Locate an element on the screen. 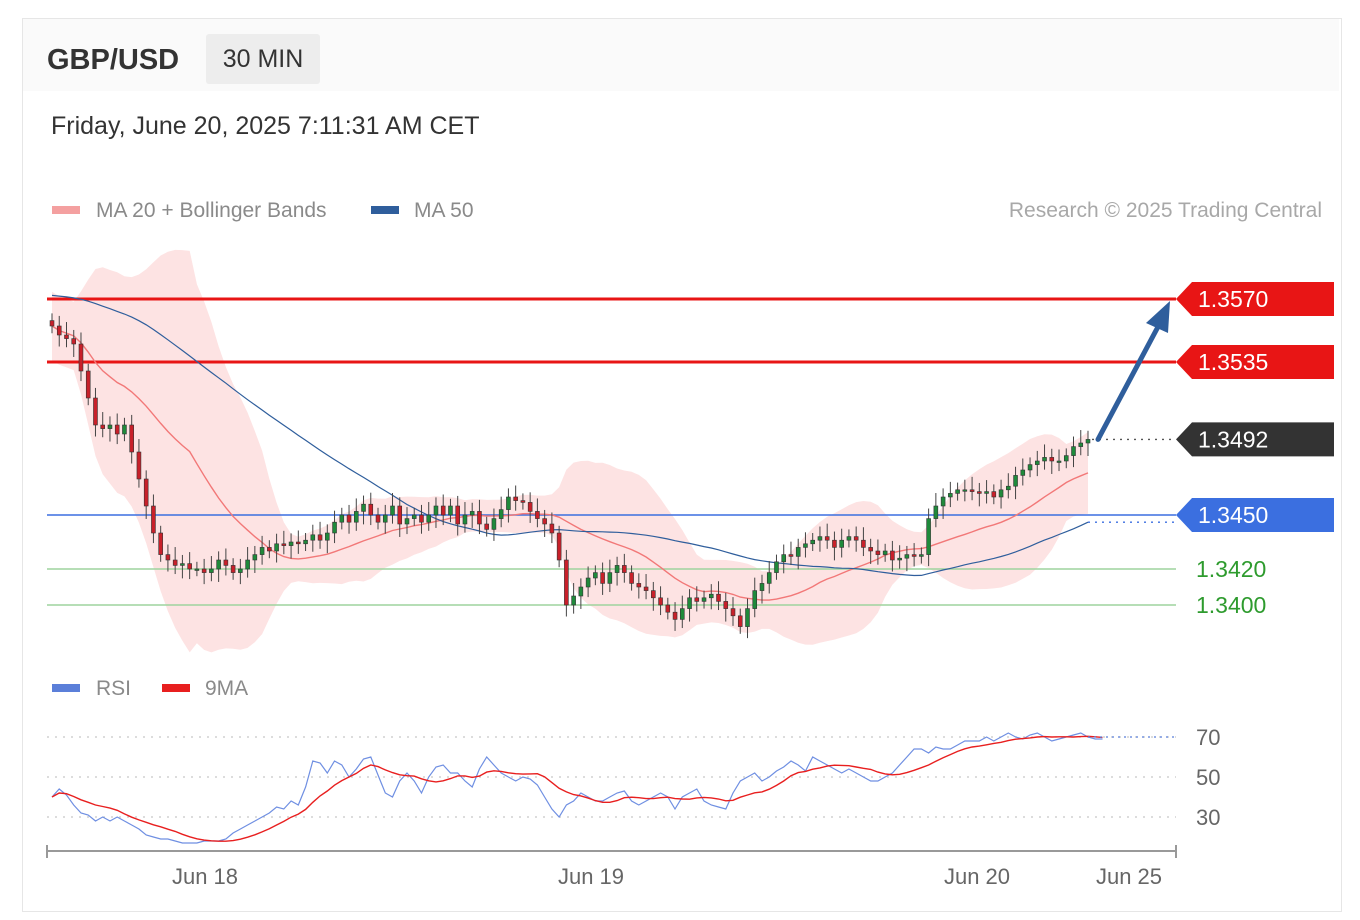  rsi-panel: 70 50 30 is located at coordinates (633, 784).